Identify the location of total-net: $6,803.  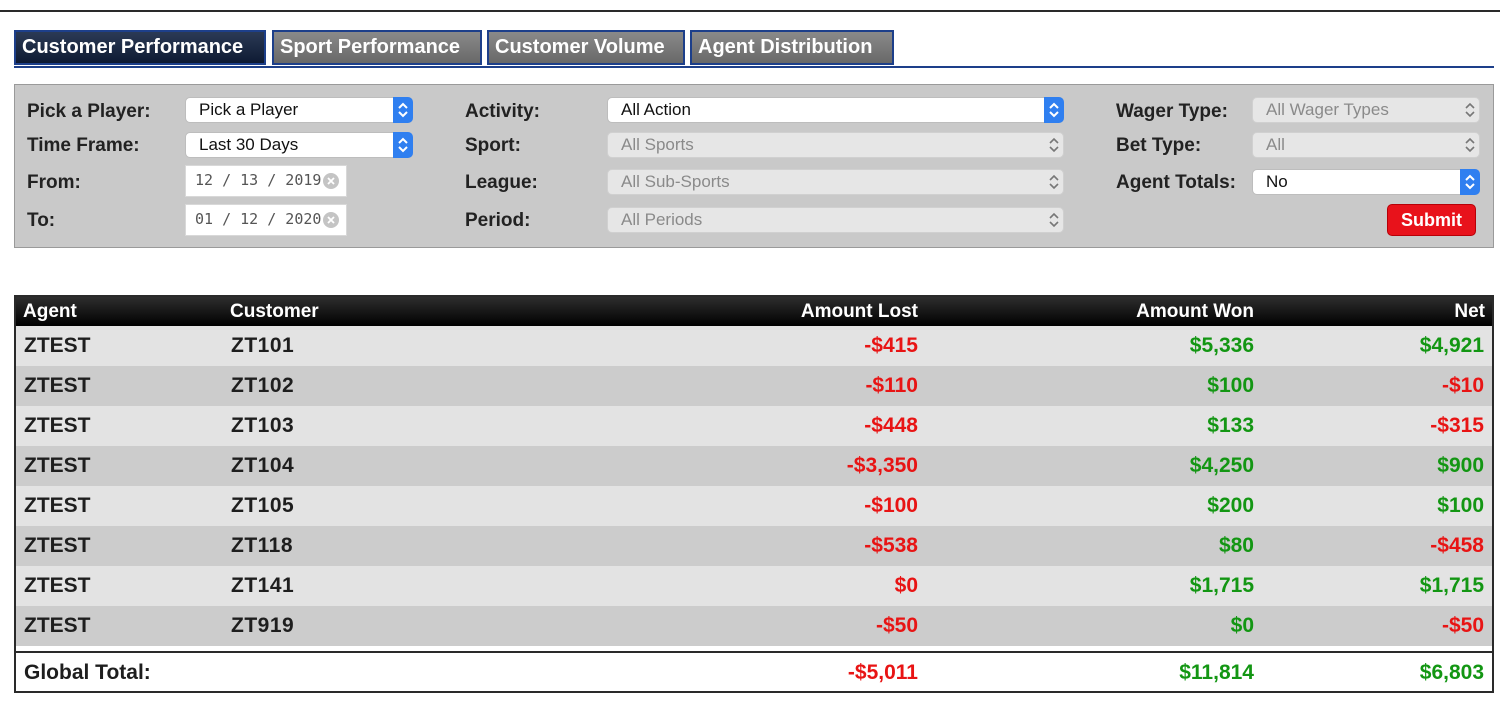
(1451, 672).